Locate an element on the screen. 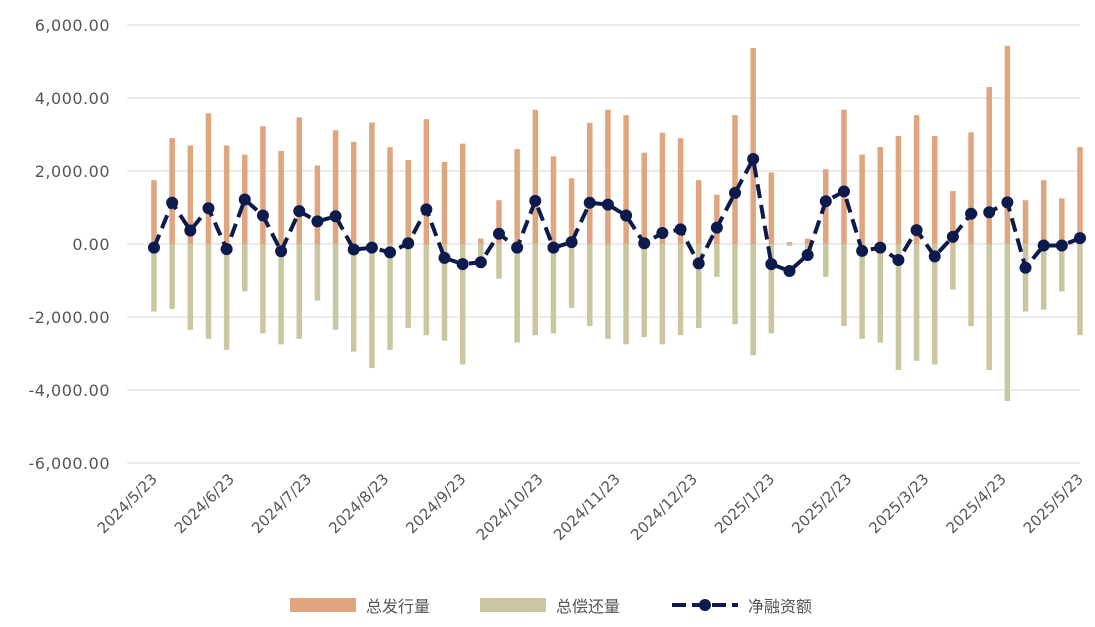  x-tick-label: 2024/11/23 is located at coordinates (587, 507).